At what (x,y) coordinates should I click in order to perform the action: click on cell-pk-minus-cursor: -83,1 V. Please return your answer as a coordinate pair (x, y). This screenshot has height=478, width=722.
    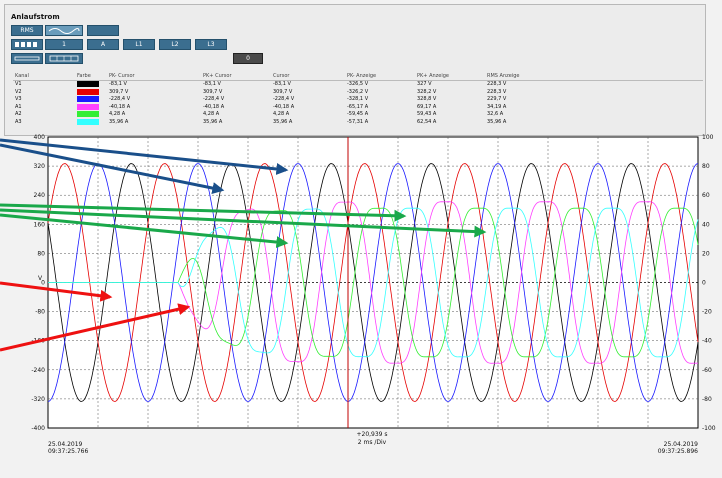
    Looking at the image, I should click on (118, 84).